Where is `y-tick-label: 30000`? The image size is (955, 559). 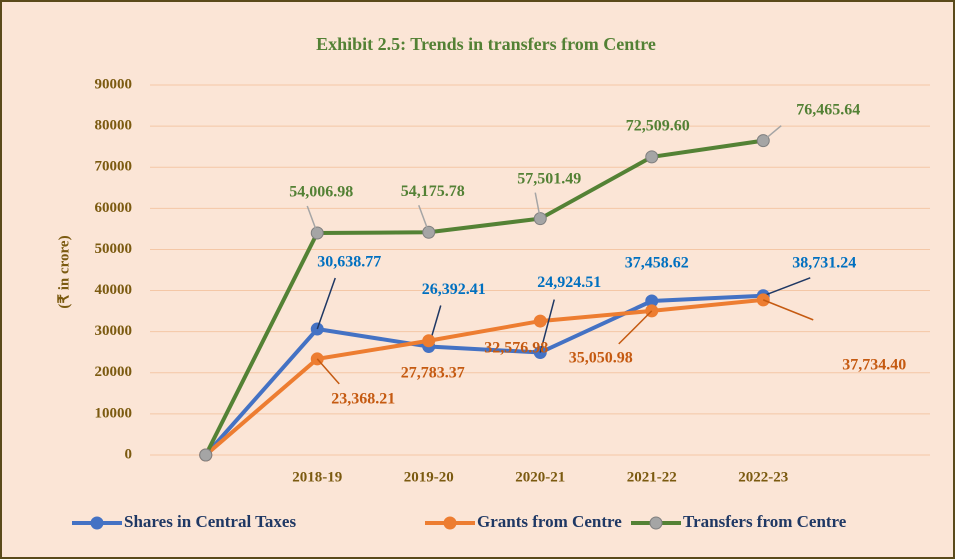 y-tick-label: 30000 is located at coordinates (114, 331).